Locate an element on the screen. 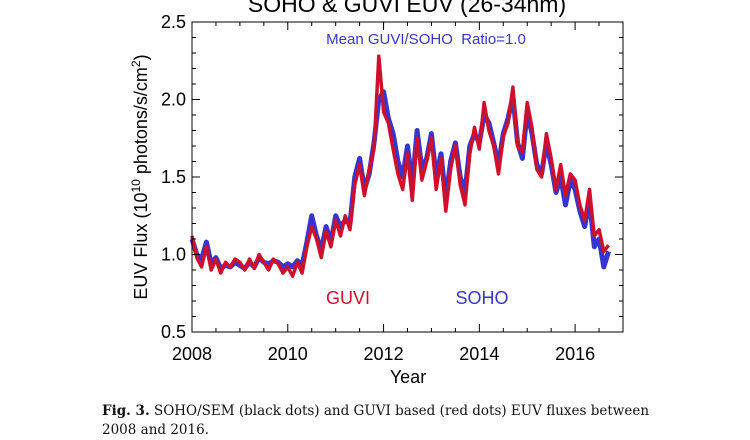 Image resolution: width=750 pixels, height=440 pixels. y-tick-labels: 0.5 1.0 1.5 2.0 2.5 is located at coordinates (173, 177).